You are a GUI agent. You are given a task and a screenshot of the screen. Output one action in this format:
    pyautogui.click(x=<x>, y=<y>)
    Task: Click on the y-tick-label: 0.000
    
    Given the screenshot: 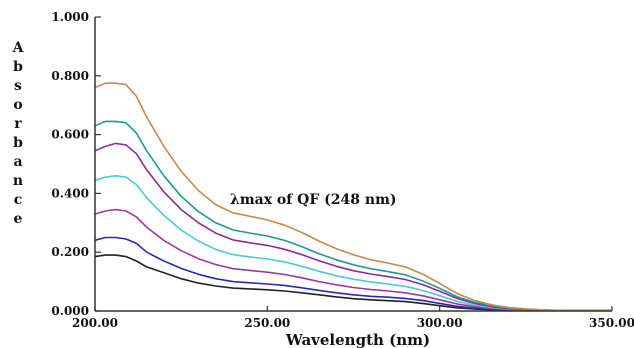 What is the action you would take?
    pyautogui.click(x=70, y=311)
    